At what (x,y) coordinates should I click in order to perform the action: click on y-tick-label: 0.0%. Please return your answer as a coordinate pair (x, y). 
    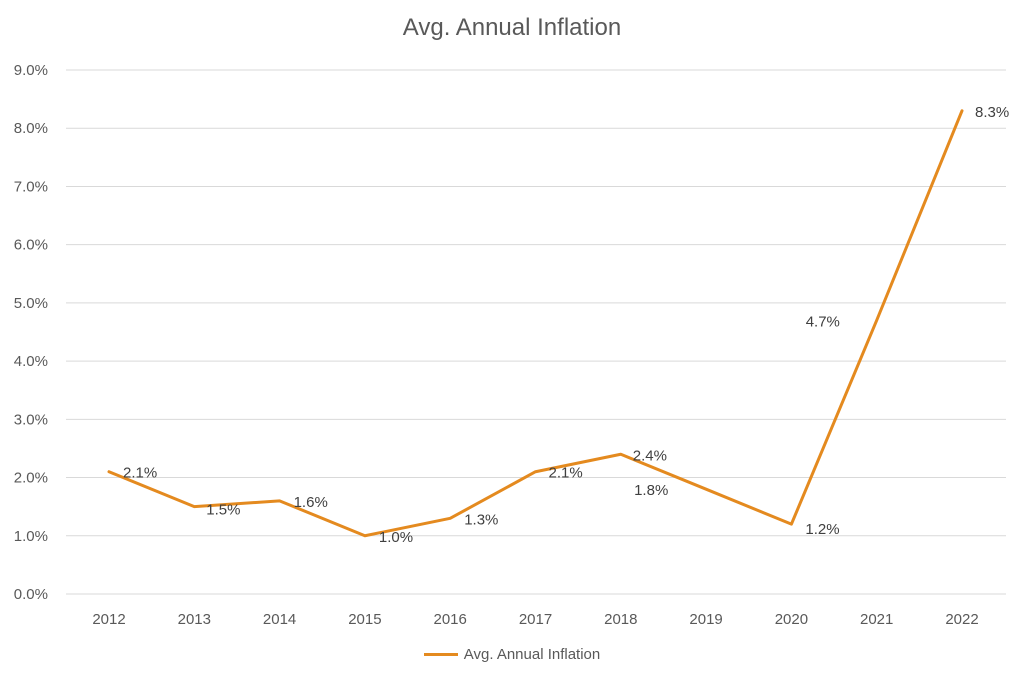
    Looking at the image, I should click on (31, 594).